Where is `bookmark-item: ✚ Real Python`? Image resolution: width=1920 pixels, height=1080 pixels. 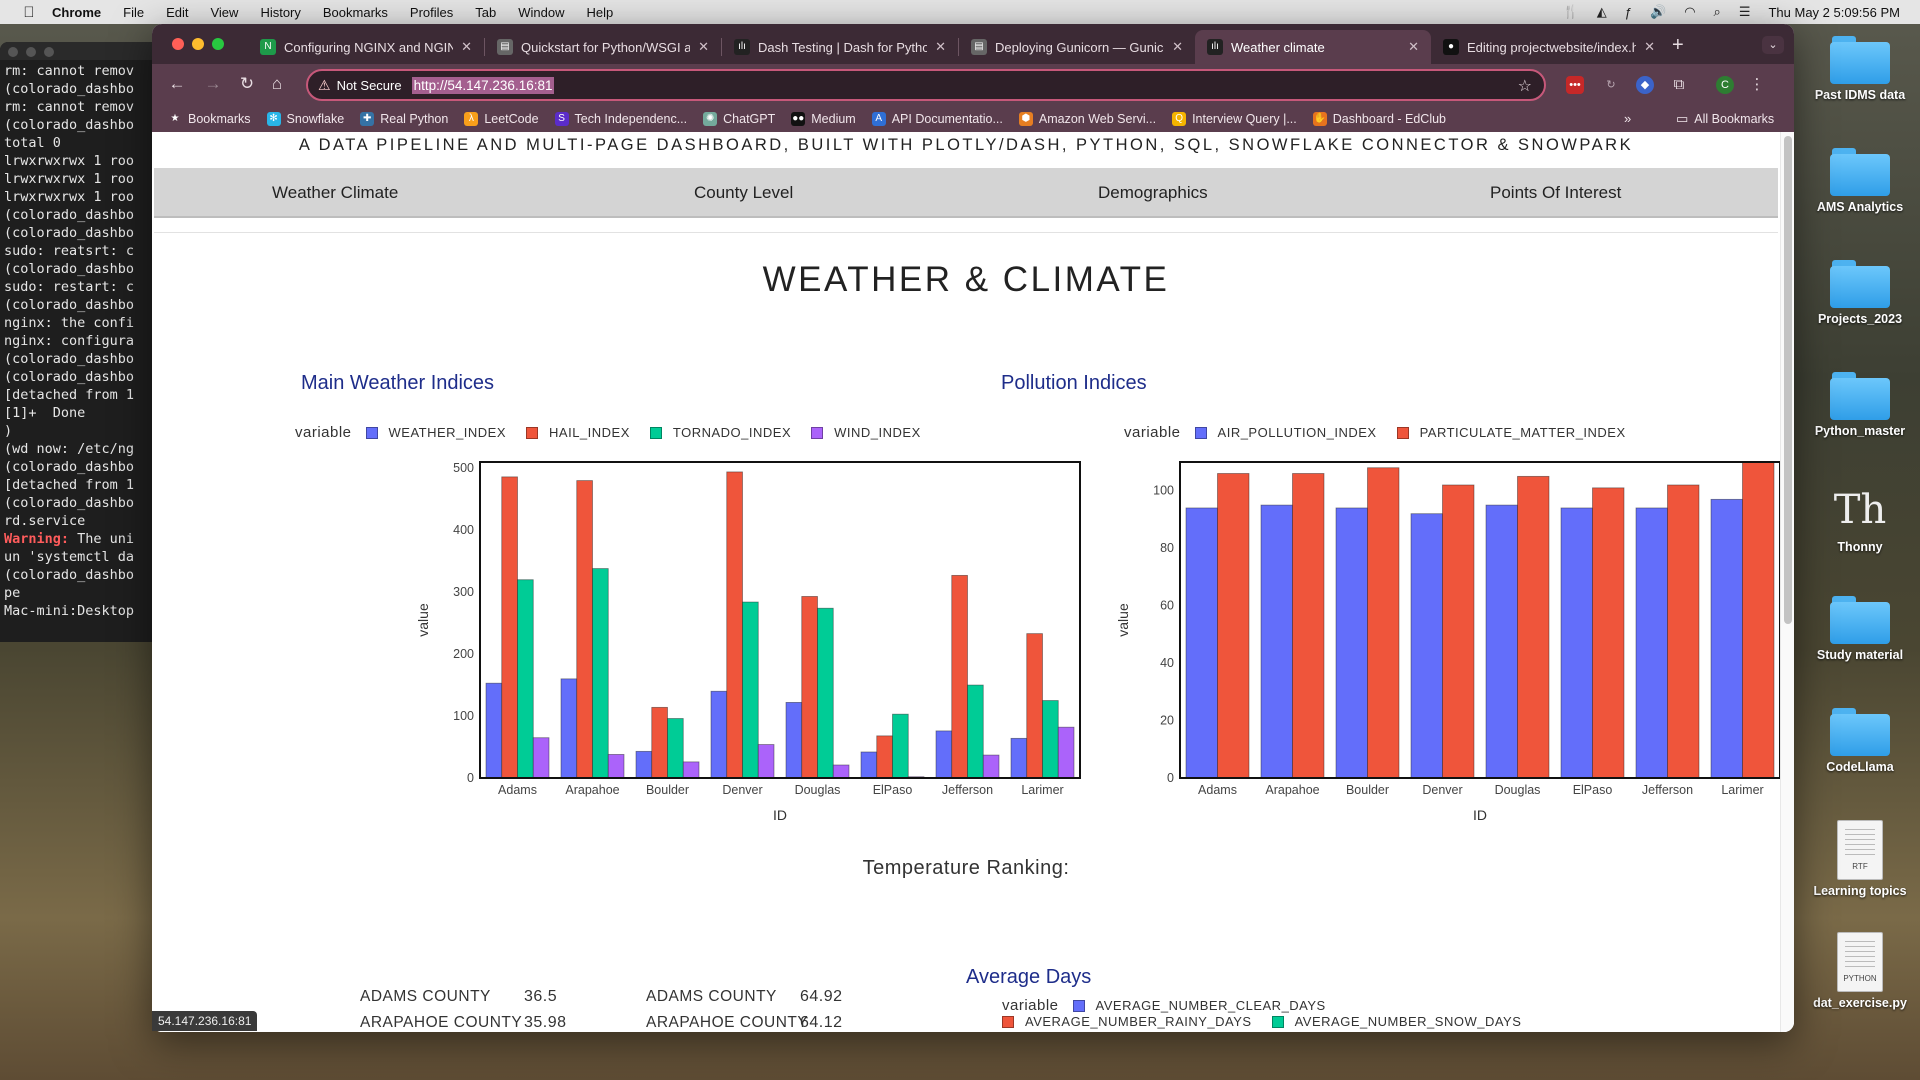 bookmark-item: ✚ Real Python is located at coordinates (404, 119).